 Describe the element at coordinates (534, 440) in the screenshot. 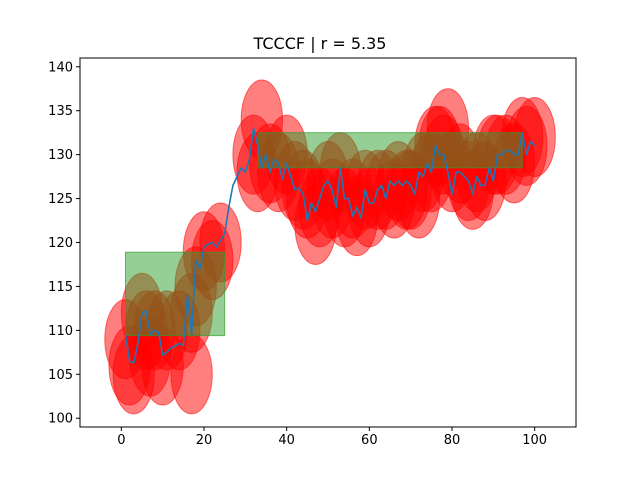

I see `x-tick-label-100: 100` at that location.